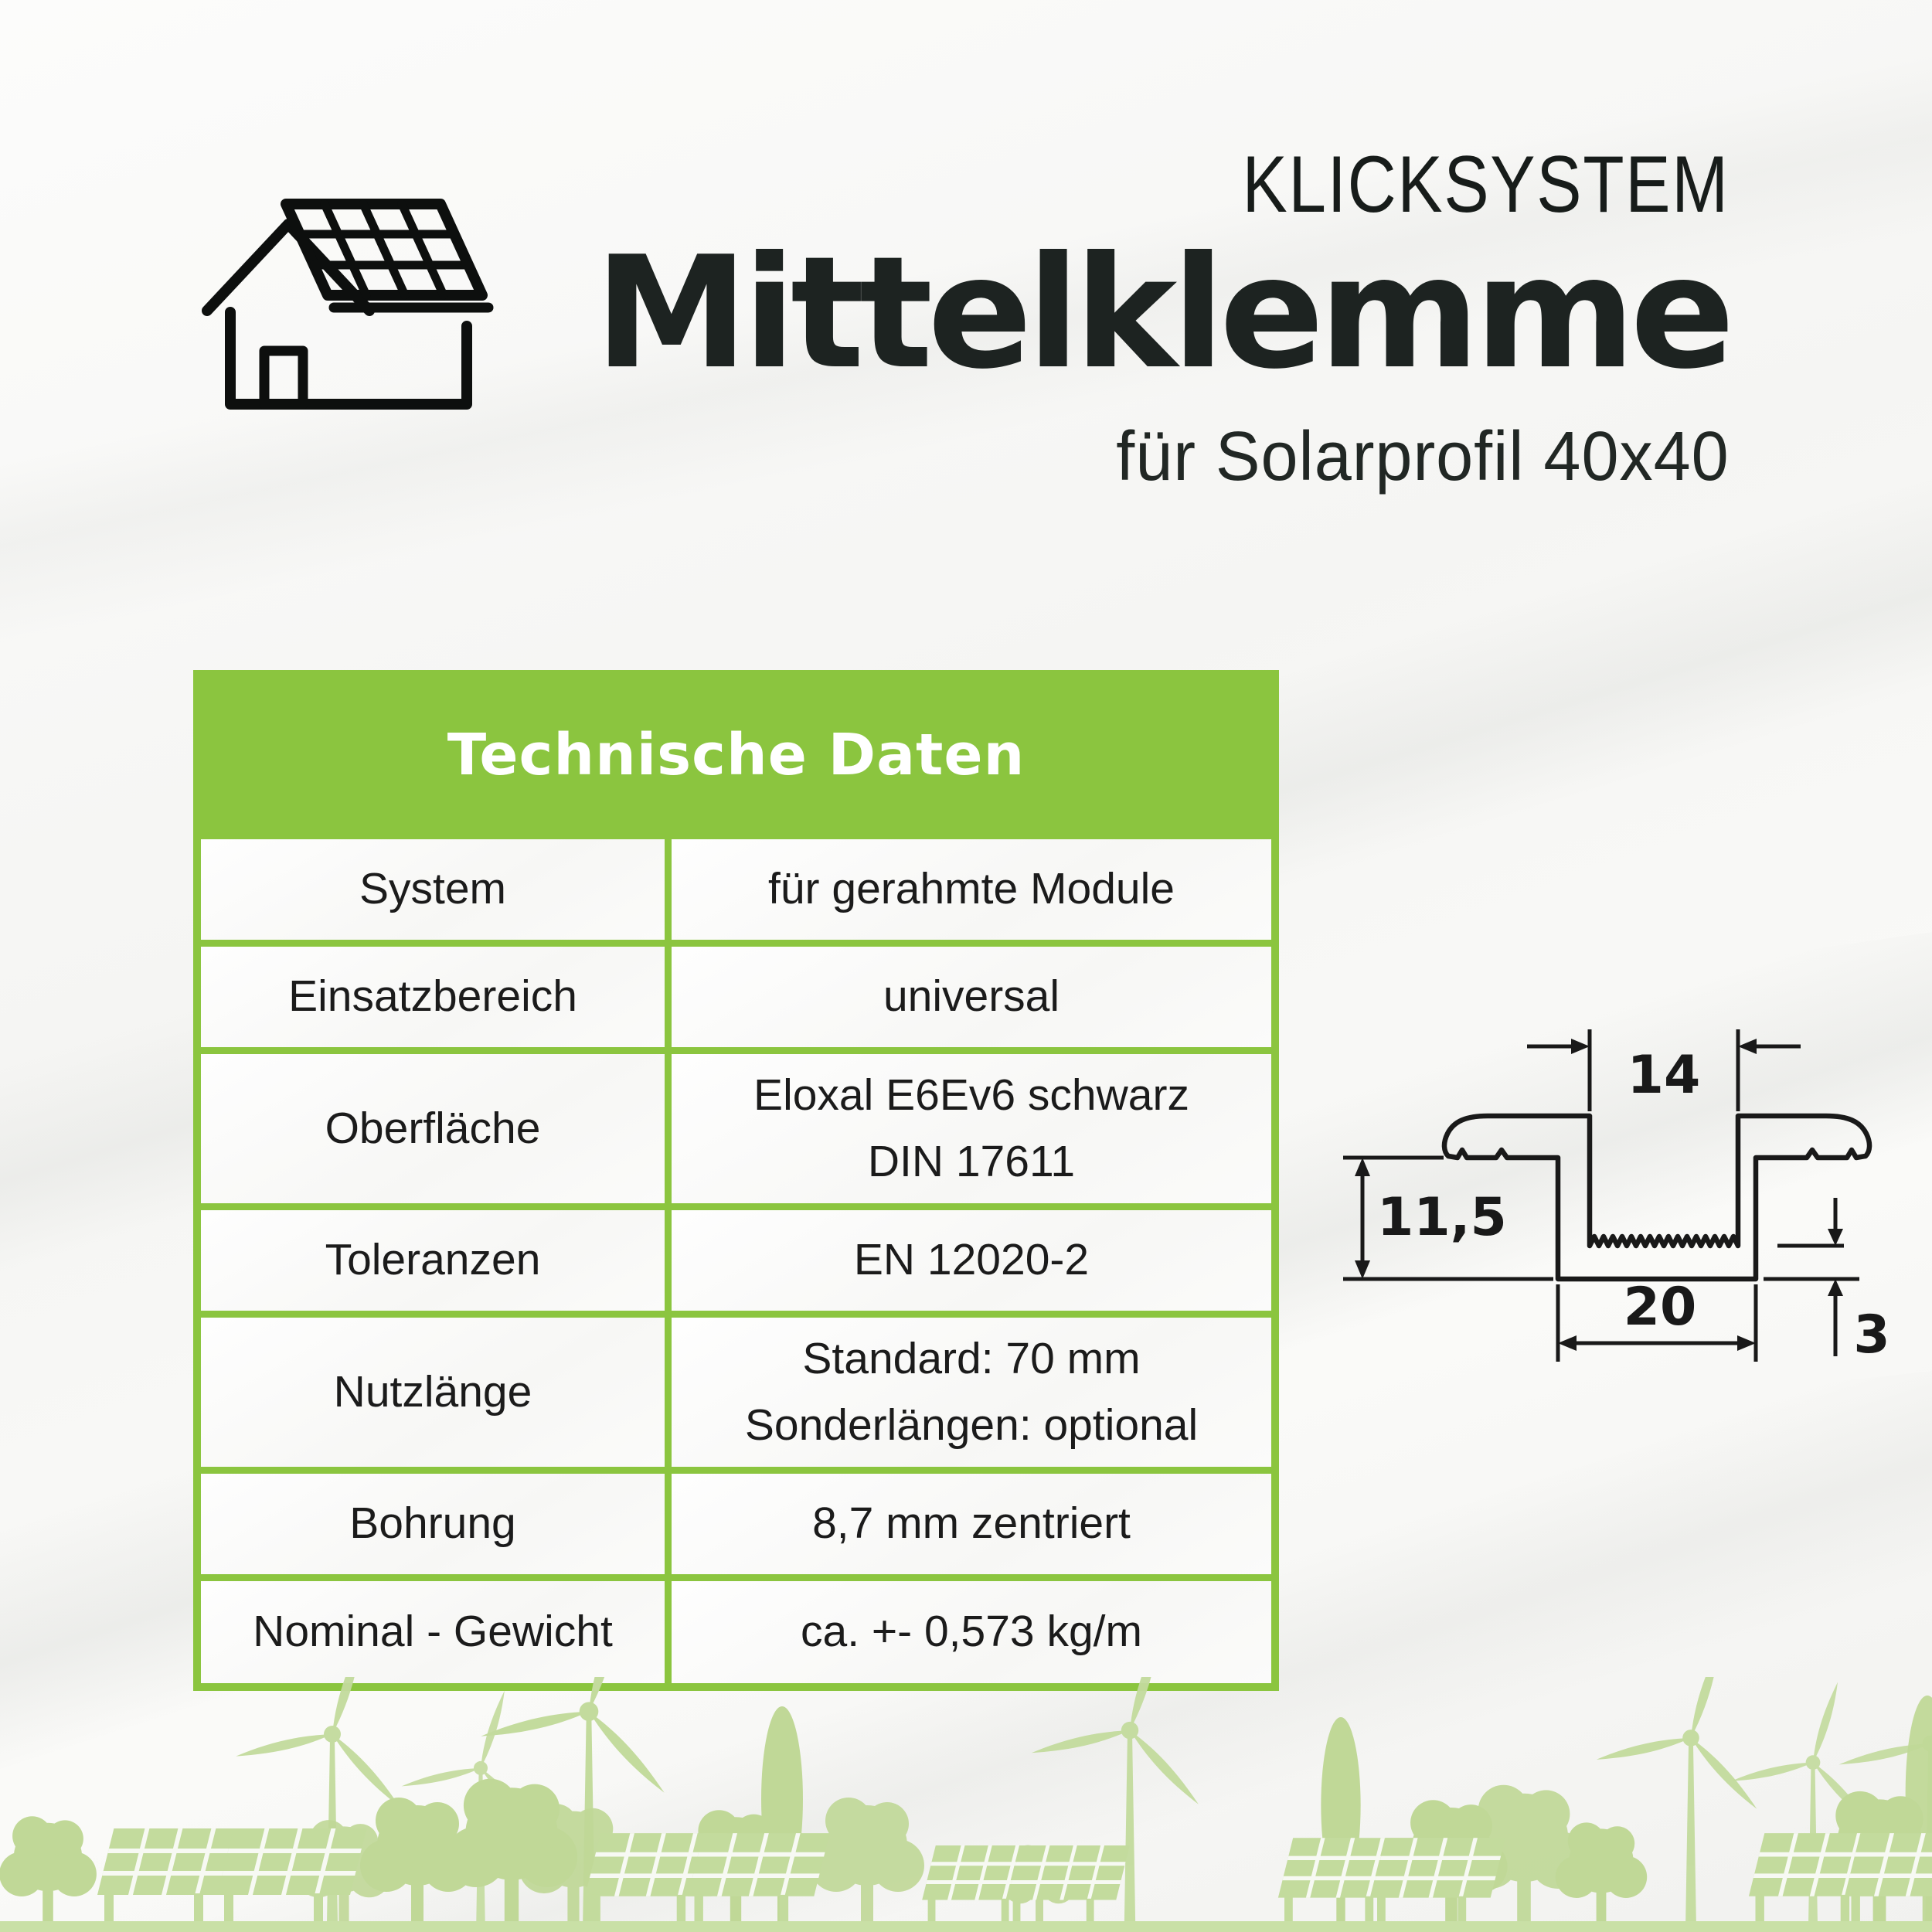 The image size is (1932, 1932). I want to click on kicker-text: KLICKSYSTEM, so click(1486, 185).